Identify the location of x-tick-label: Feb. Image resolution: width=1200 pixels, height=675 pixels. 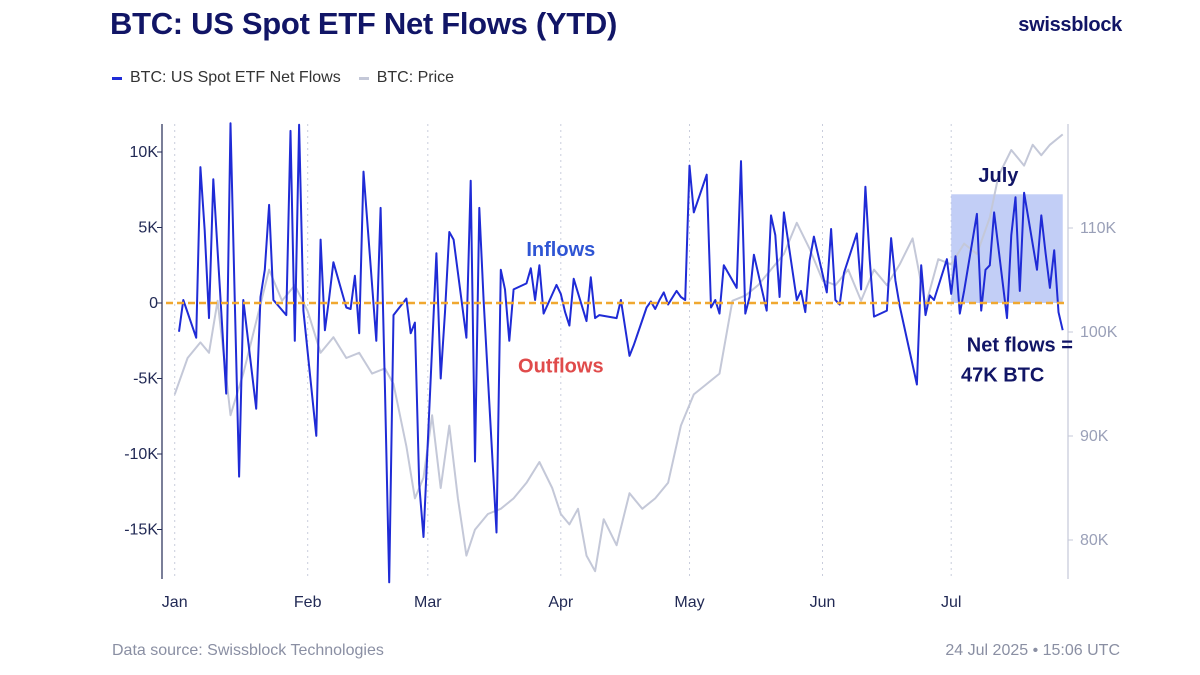
(308, 602).